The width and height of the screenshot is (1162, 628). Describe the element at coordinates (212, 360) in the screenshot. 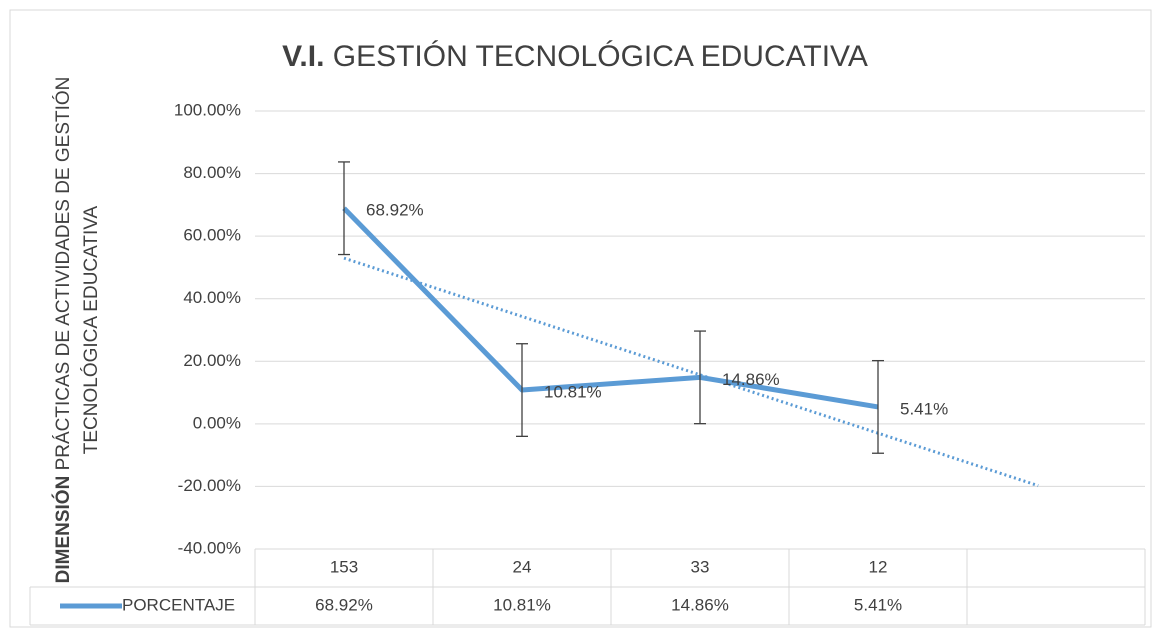

I see `y-tick-label: 20.00%` at that location.